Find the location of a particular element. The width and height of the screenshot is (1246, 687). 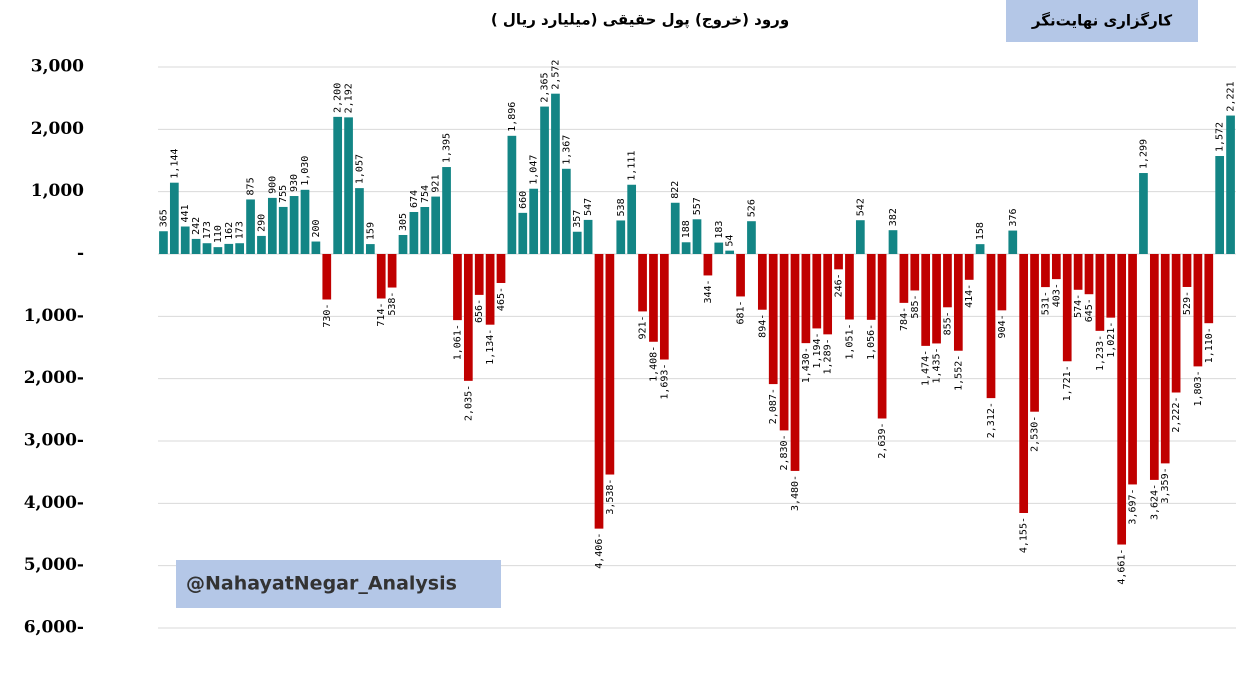

data-label: 465- is located at coordinates (501, 299).